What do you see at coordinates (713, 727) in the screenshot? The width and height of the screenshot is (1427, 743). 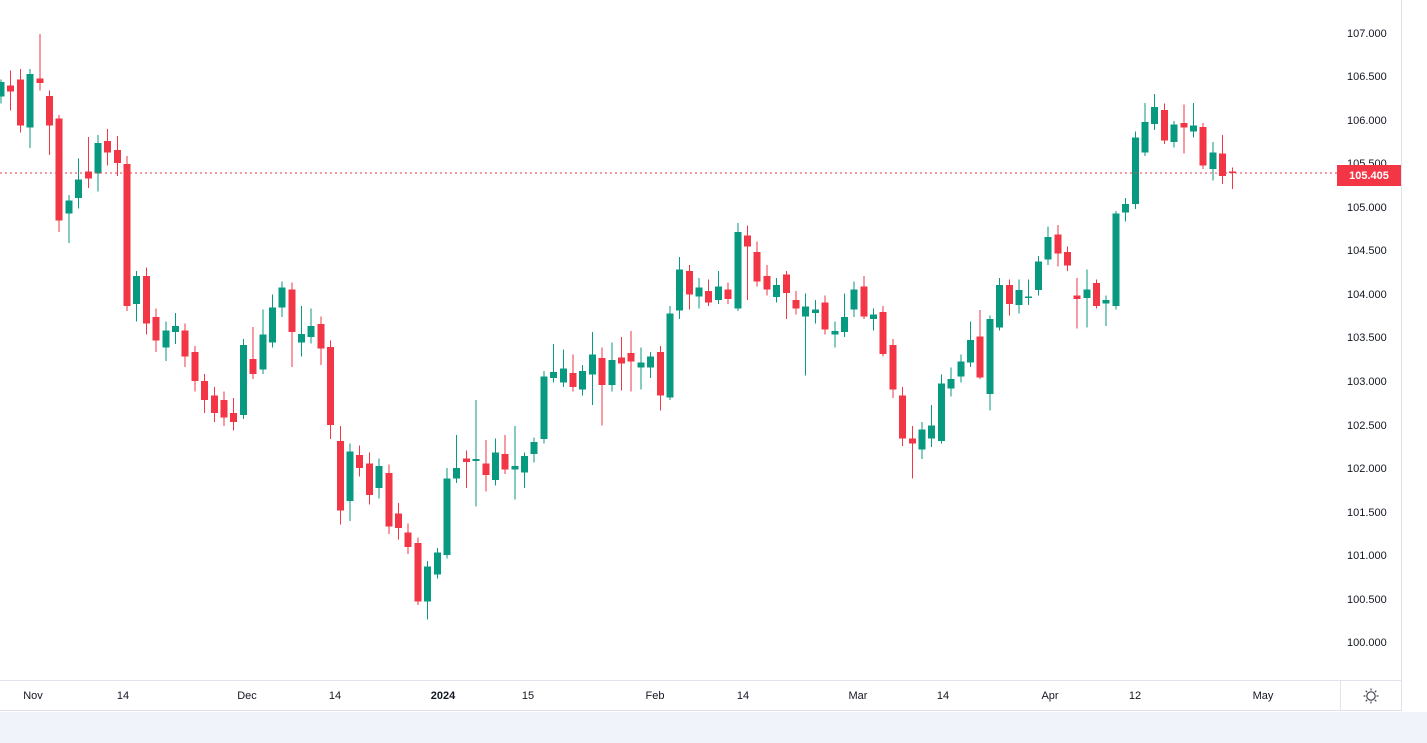 I see `page-bottom-strip` at bounding box center [713, 727].